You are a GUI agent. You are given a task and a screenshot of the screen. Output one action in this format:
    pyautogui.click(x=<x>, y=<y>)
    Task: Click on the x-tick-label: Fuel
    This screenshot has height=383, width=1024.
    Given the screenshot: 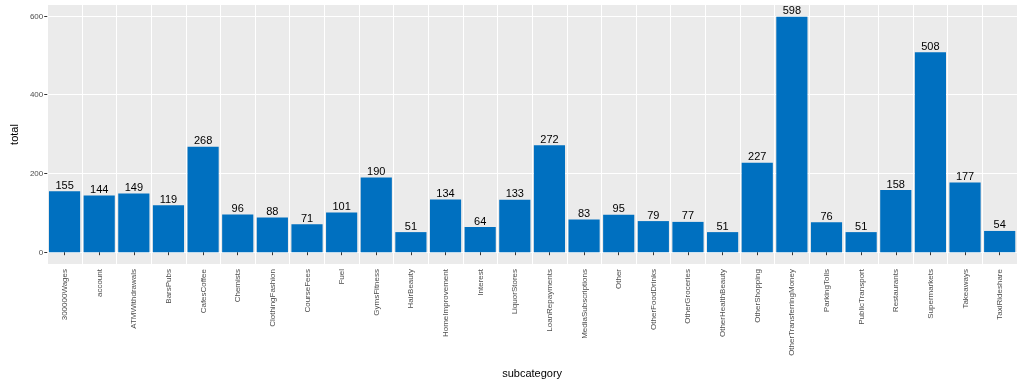 What is the action you would take?
    pyautogui.click(x=342, y=276)
    